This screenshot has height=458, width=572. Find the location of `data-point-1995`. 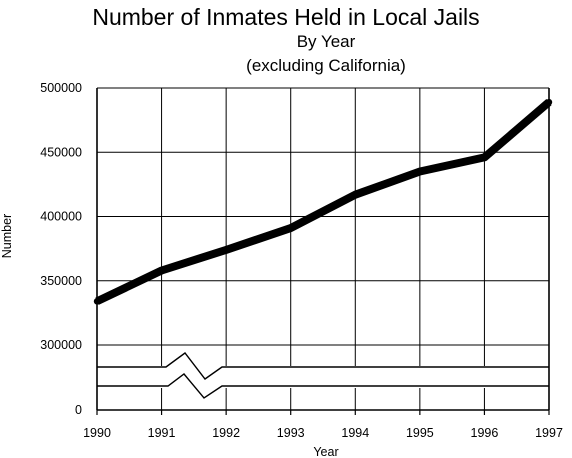

data-point-1995 is located at coordinates (420, 171).